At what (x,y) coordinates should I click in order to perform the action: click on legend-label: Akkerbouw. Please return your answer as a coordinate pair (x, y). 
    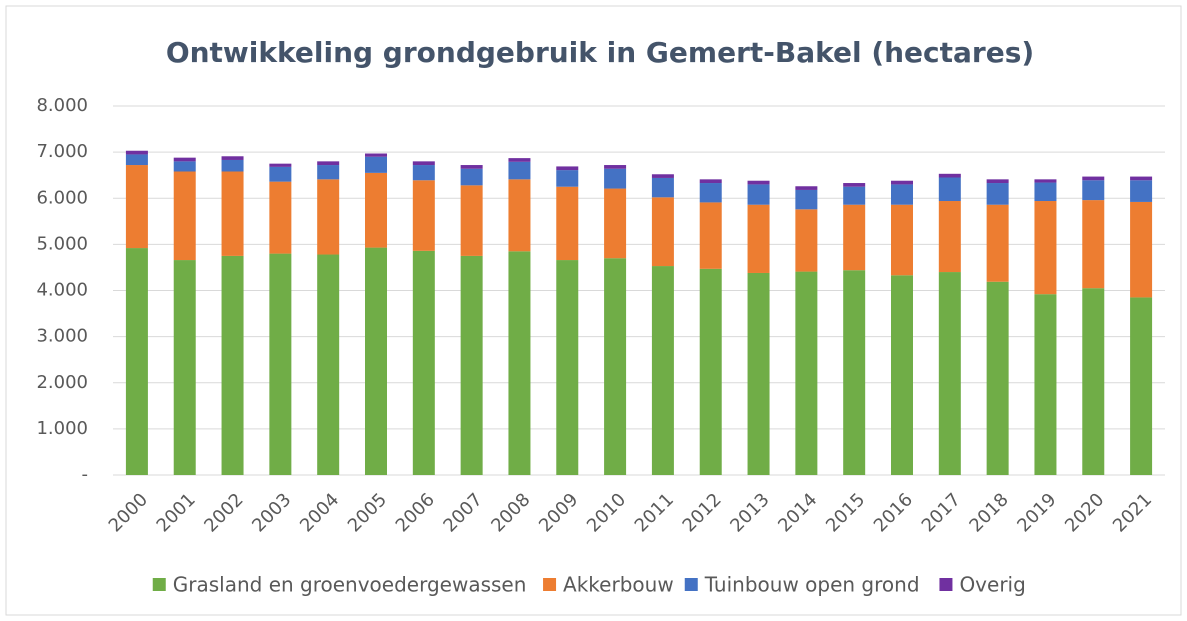
    Looking at the image, I should click on (618, 585).